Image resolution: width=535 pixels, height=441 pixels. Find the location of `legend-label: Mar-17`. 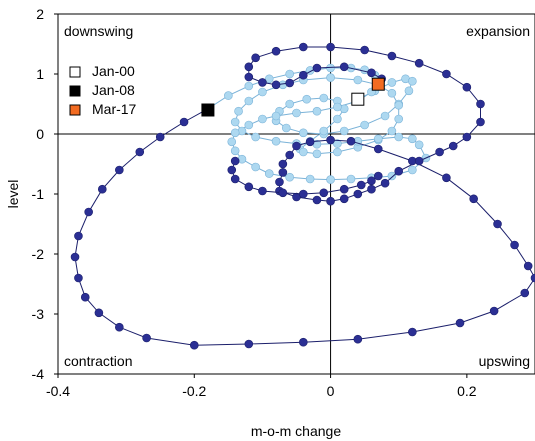

legend-label: Mar-17 is located at coordinates (114, 109).